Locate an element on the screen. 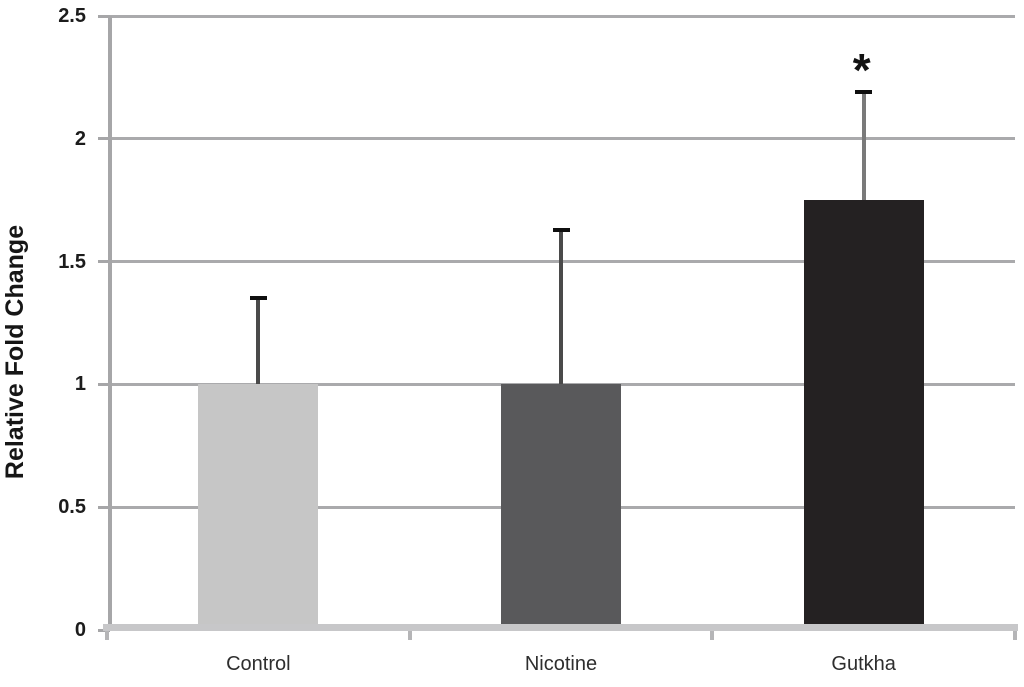  y-axis-tick-1.5 is located at coordinates (104, 262).